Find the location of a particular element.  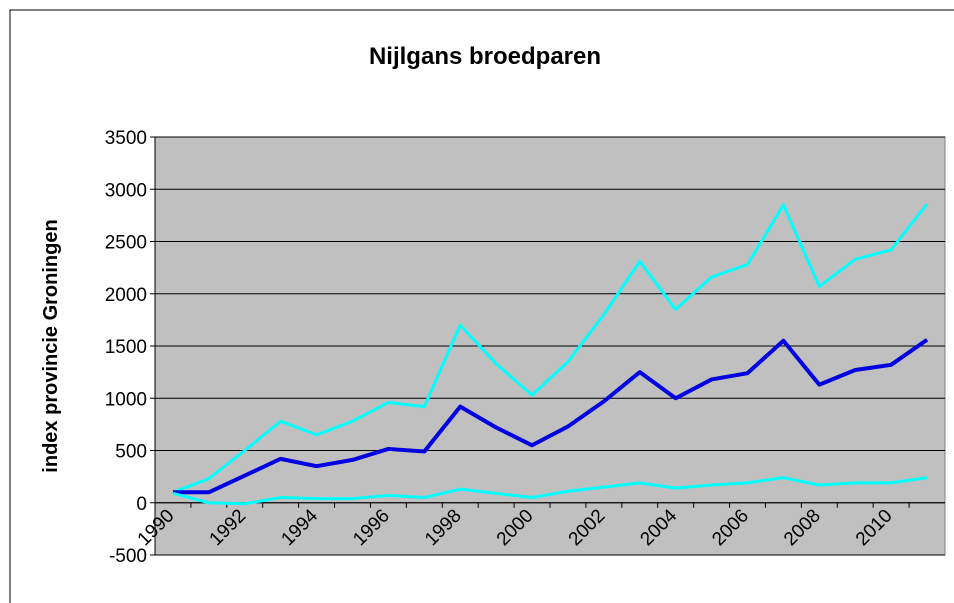

y-axis-label: index provincie Groningen is located at coordinates (51, 345).